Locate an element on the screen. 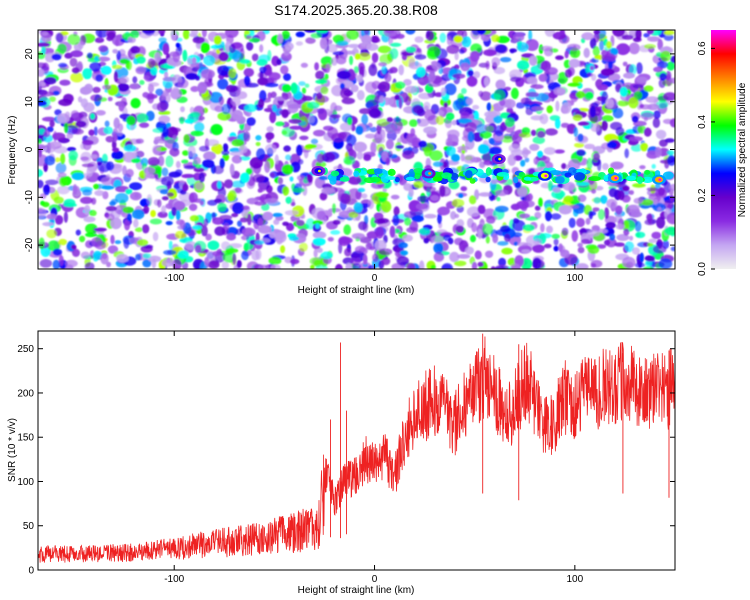  colorbar-tick-label: 0.6 is located at coordinates (702, 48).